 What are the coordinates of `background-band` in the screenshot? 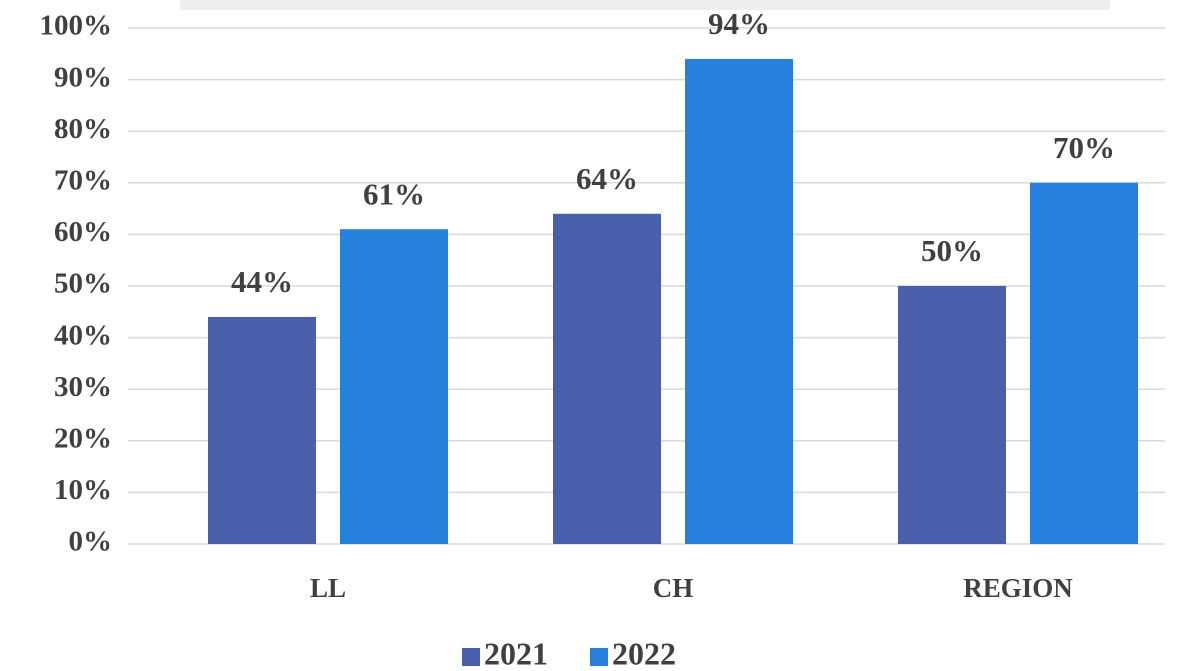 It's located at (645, 5).